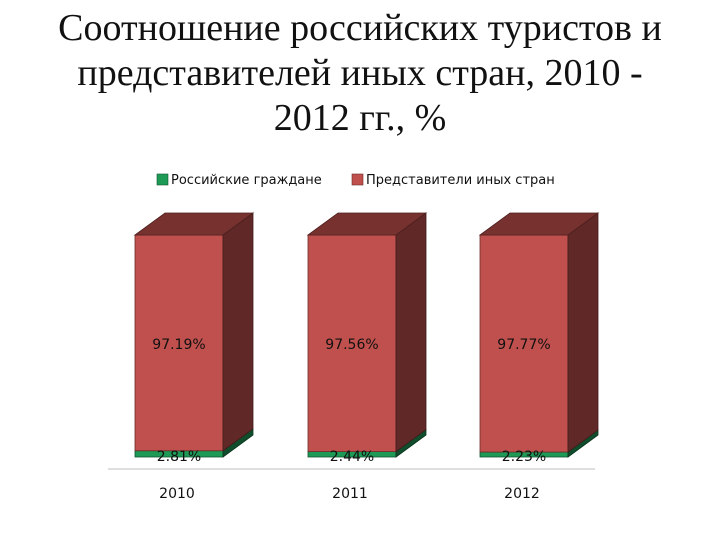 The image size is (720, 540). Describe the element at coordinates (523, 345) in the screenshot. I see `data-label-2012-series-1: 97.77%` at that location.